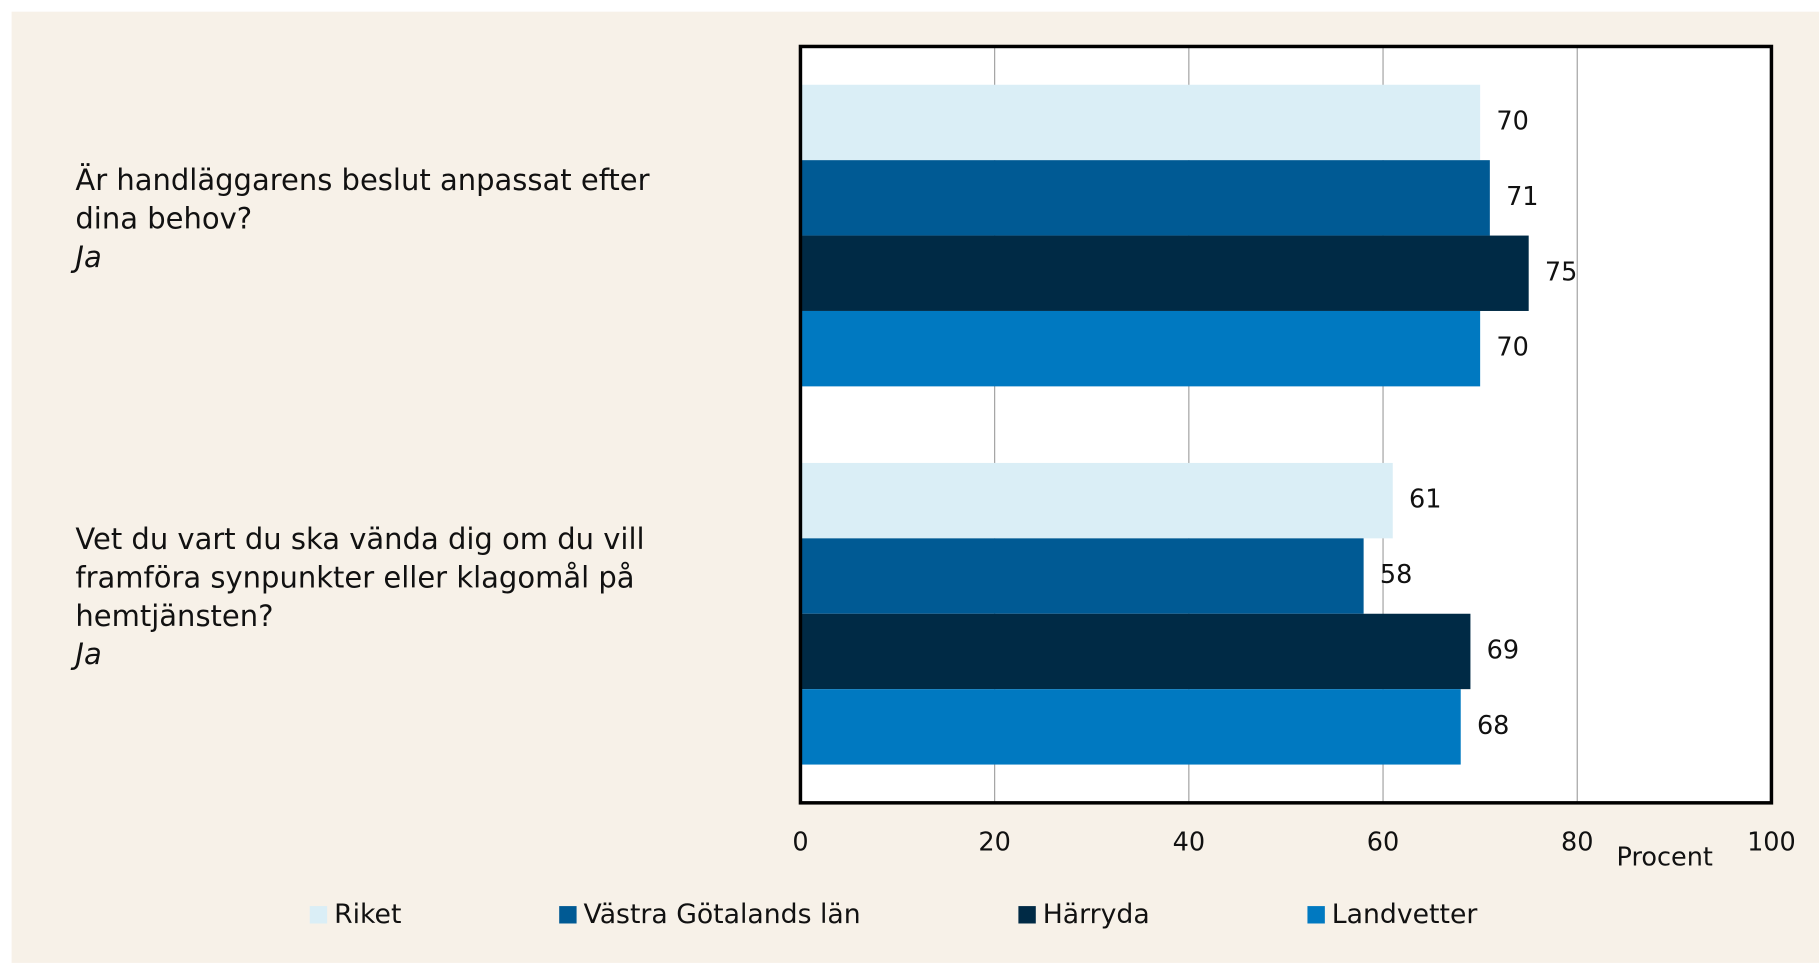  What do you see at coordinates (1771, 842) in the screenshot?
I see `x-tick-label: 100` at bounding box center [1771, 842].